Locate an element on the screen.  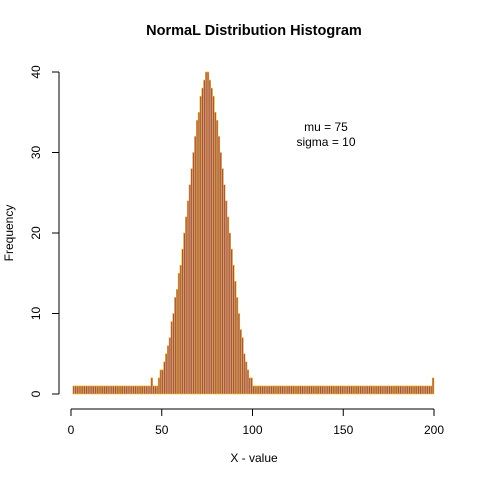
x-tick-label: 100 is located at coordinates (252, 430).